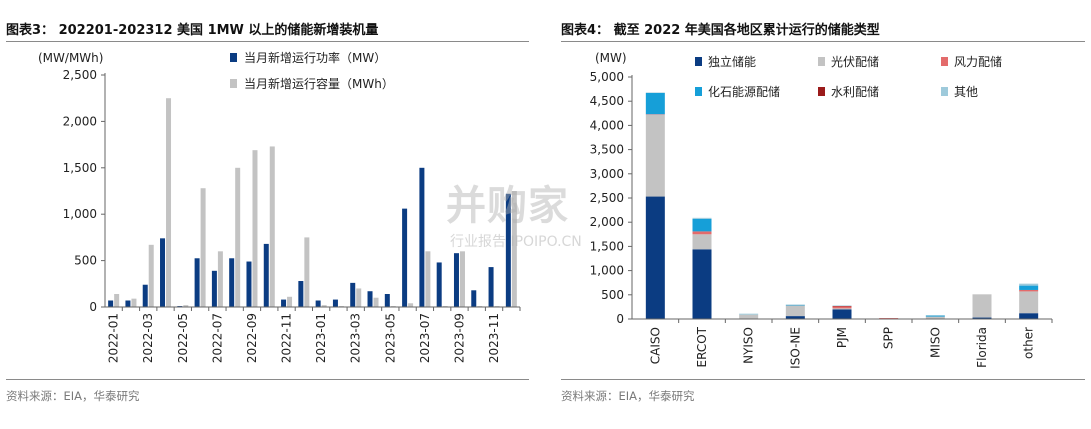 The height and width of the screenshot is (429, 1091). I want to click on y-tick-label: 3,500, so click(607, 150).